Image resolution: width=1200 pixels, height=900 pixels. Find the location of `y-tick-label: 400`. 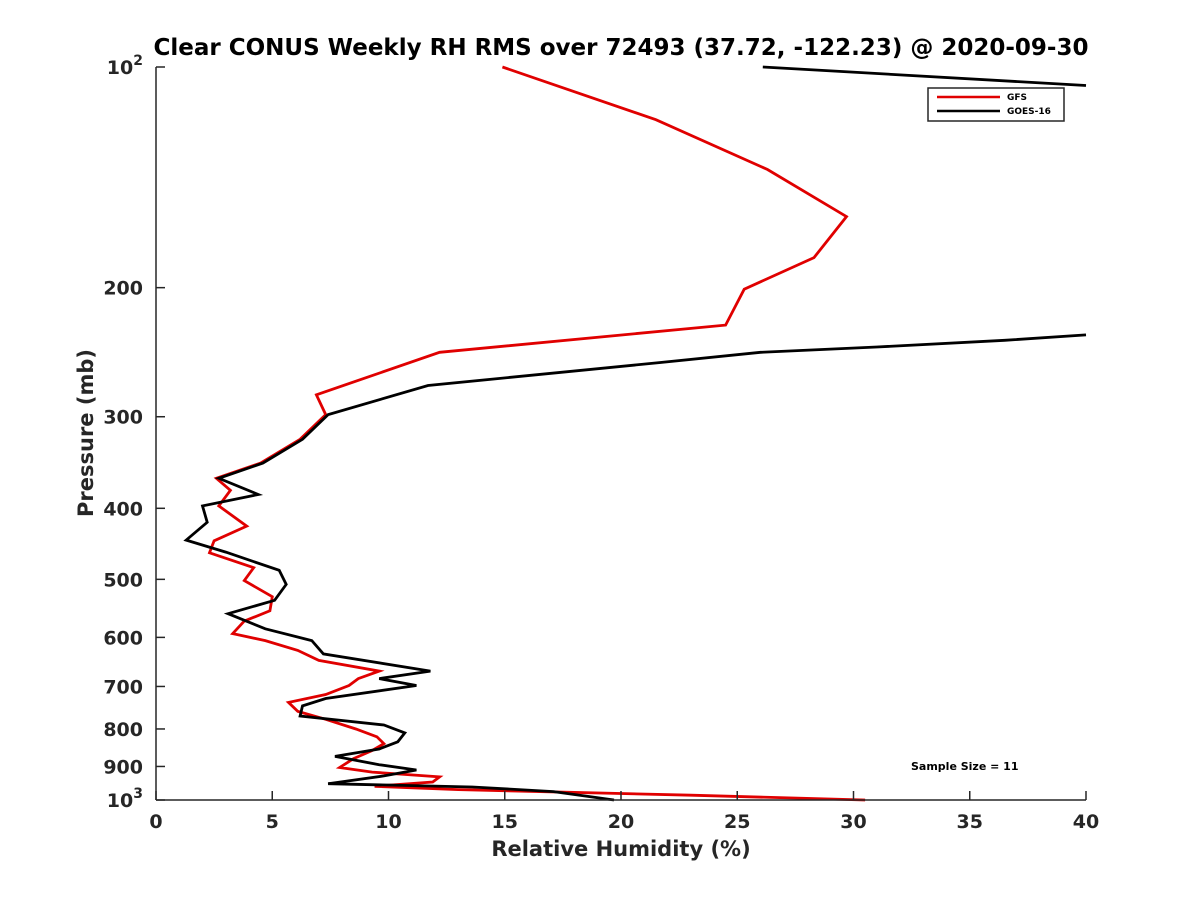

y-tick-label: 400 is located at coordinates (123, 509).